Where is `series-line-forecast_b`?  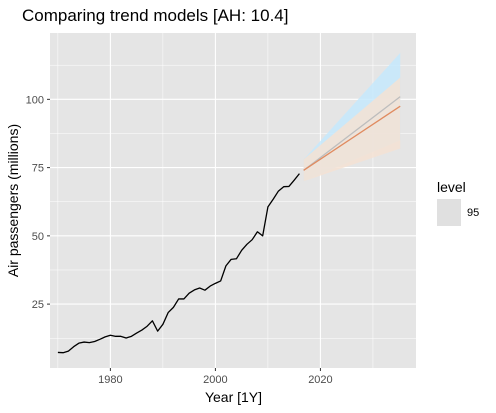 series-line-forecast_b is located at coordinates (352, 138).